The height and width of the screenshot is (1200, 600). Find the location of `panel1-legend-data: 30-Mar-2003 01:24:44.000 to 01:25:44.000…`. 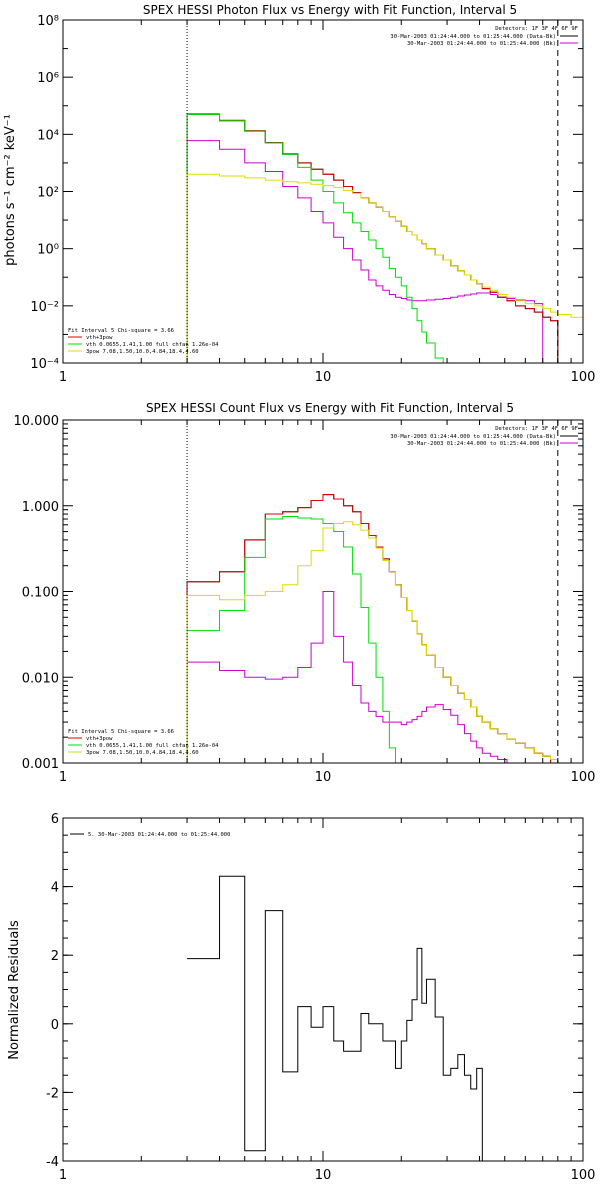

panel1-legend-data: 30-Mar-2003 01:24:44.000 to 01:25:44.000… is located at coordinates (473, 37).